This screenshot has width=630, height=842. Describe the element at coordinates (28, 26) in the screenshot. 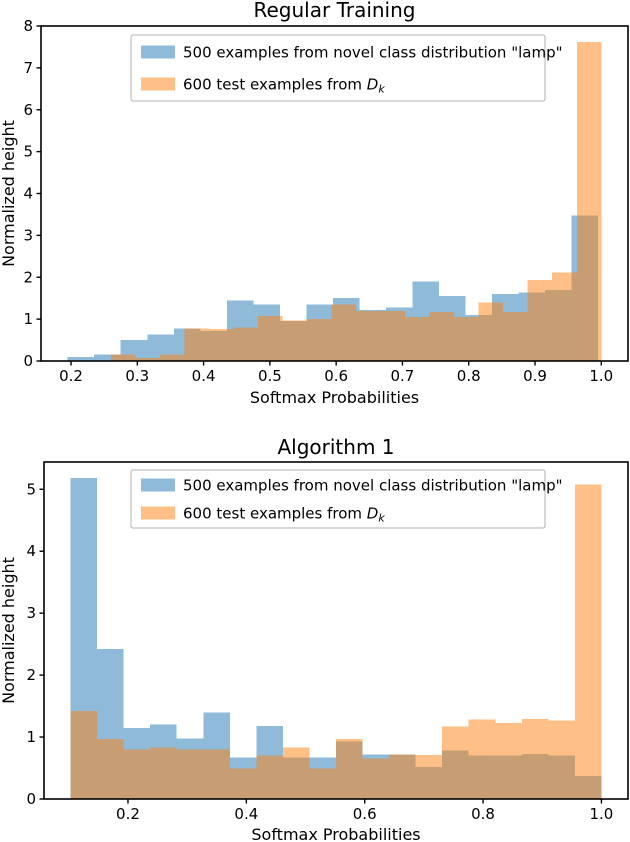

I see `y-tick-label: 8` at that location.